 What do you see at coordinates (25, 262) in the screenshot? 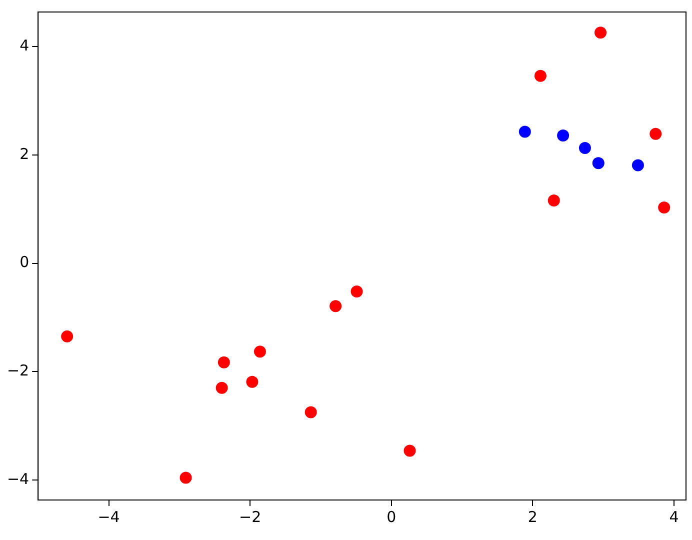
I see `y-tick-label: 0` at bounding box center [25, 262].